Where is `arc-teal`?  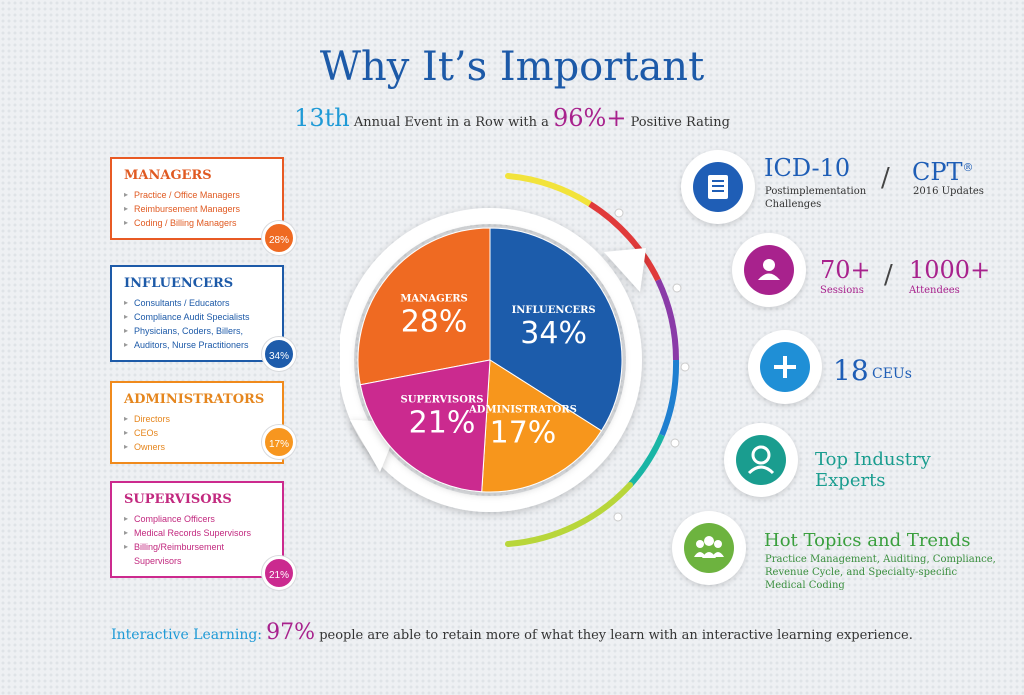
arc-teal is located at coordinates (646, 460).